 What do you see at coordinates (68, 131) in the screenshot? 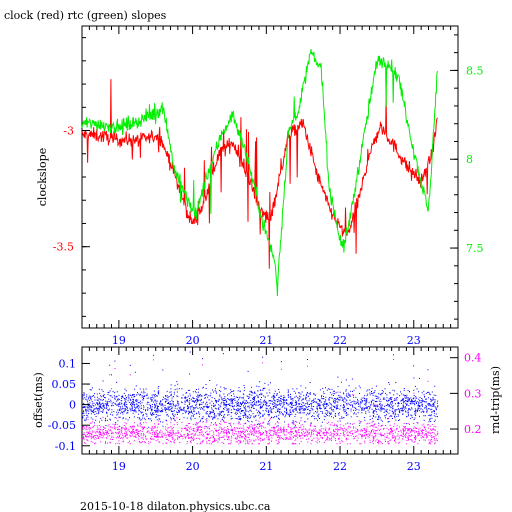
I see `y-tick-label: -3` at bounding box center [68, 131].